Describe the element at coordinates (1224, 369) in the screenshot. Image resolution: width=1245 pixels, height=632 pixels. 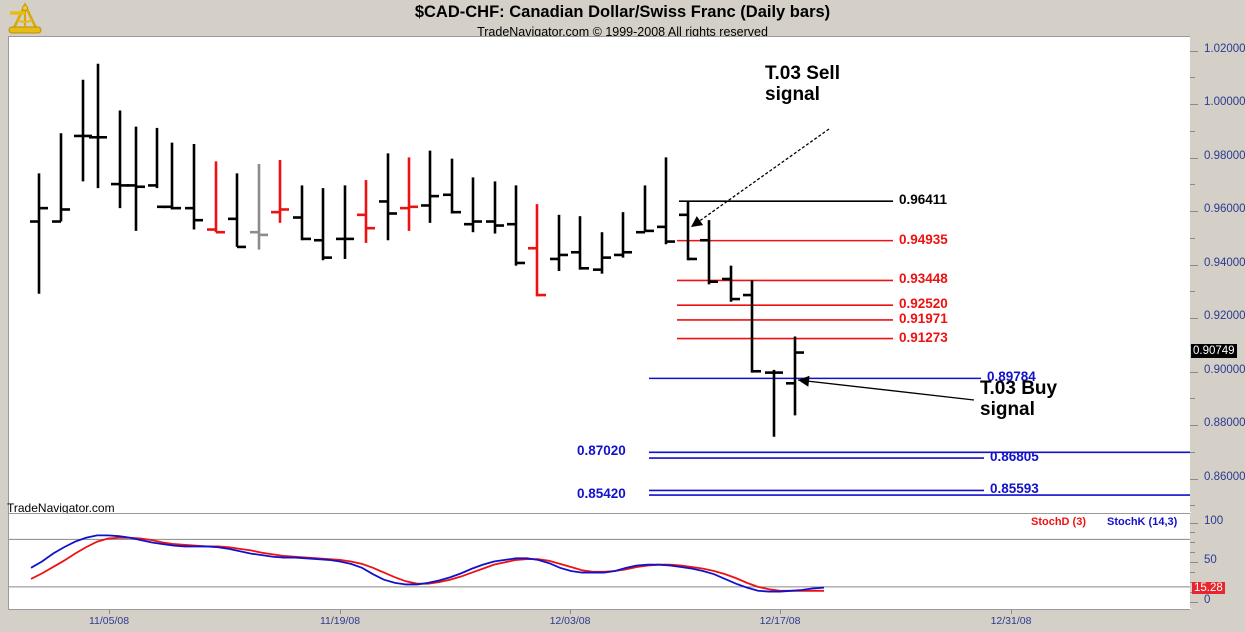
I see `price-axis-label: 0.90000` at that location.